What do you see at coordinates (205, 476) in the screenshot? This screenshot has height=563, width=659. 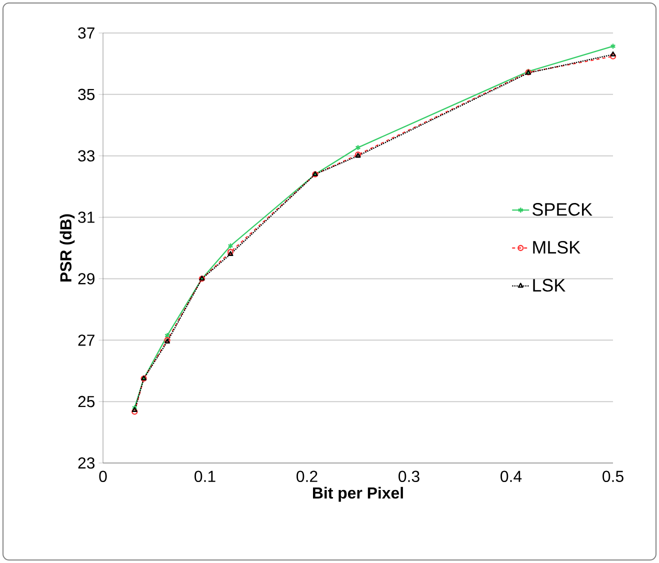 I see `x-tick-label: 0.1` at bounding box center [205, 476].